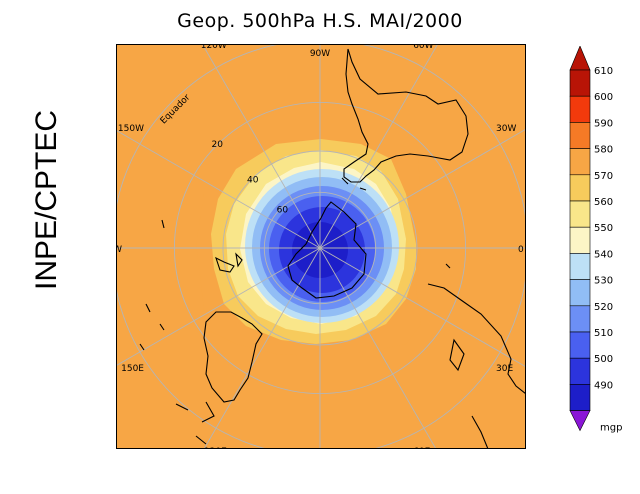 The image size is (640, 494). What do you see at coordinates (506, 129) in the screenshot?
I see `longitude-label: 30W` at bounding box center [506, 129].